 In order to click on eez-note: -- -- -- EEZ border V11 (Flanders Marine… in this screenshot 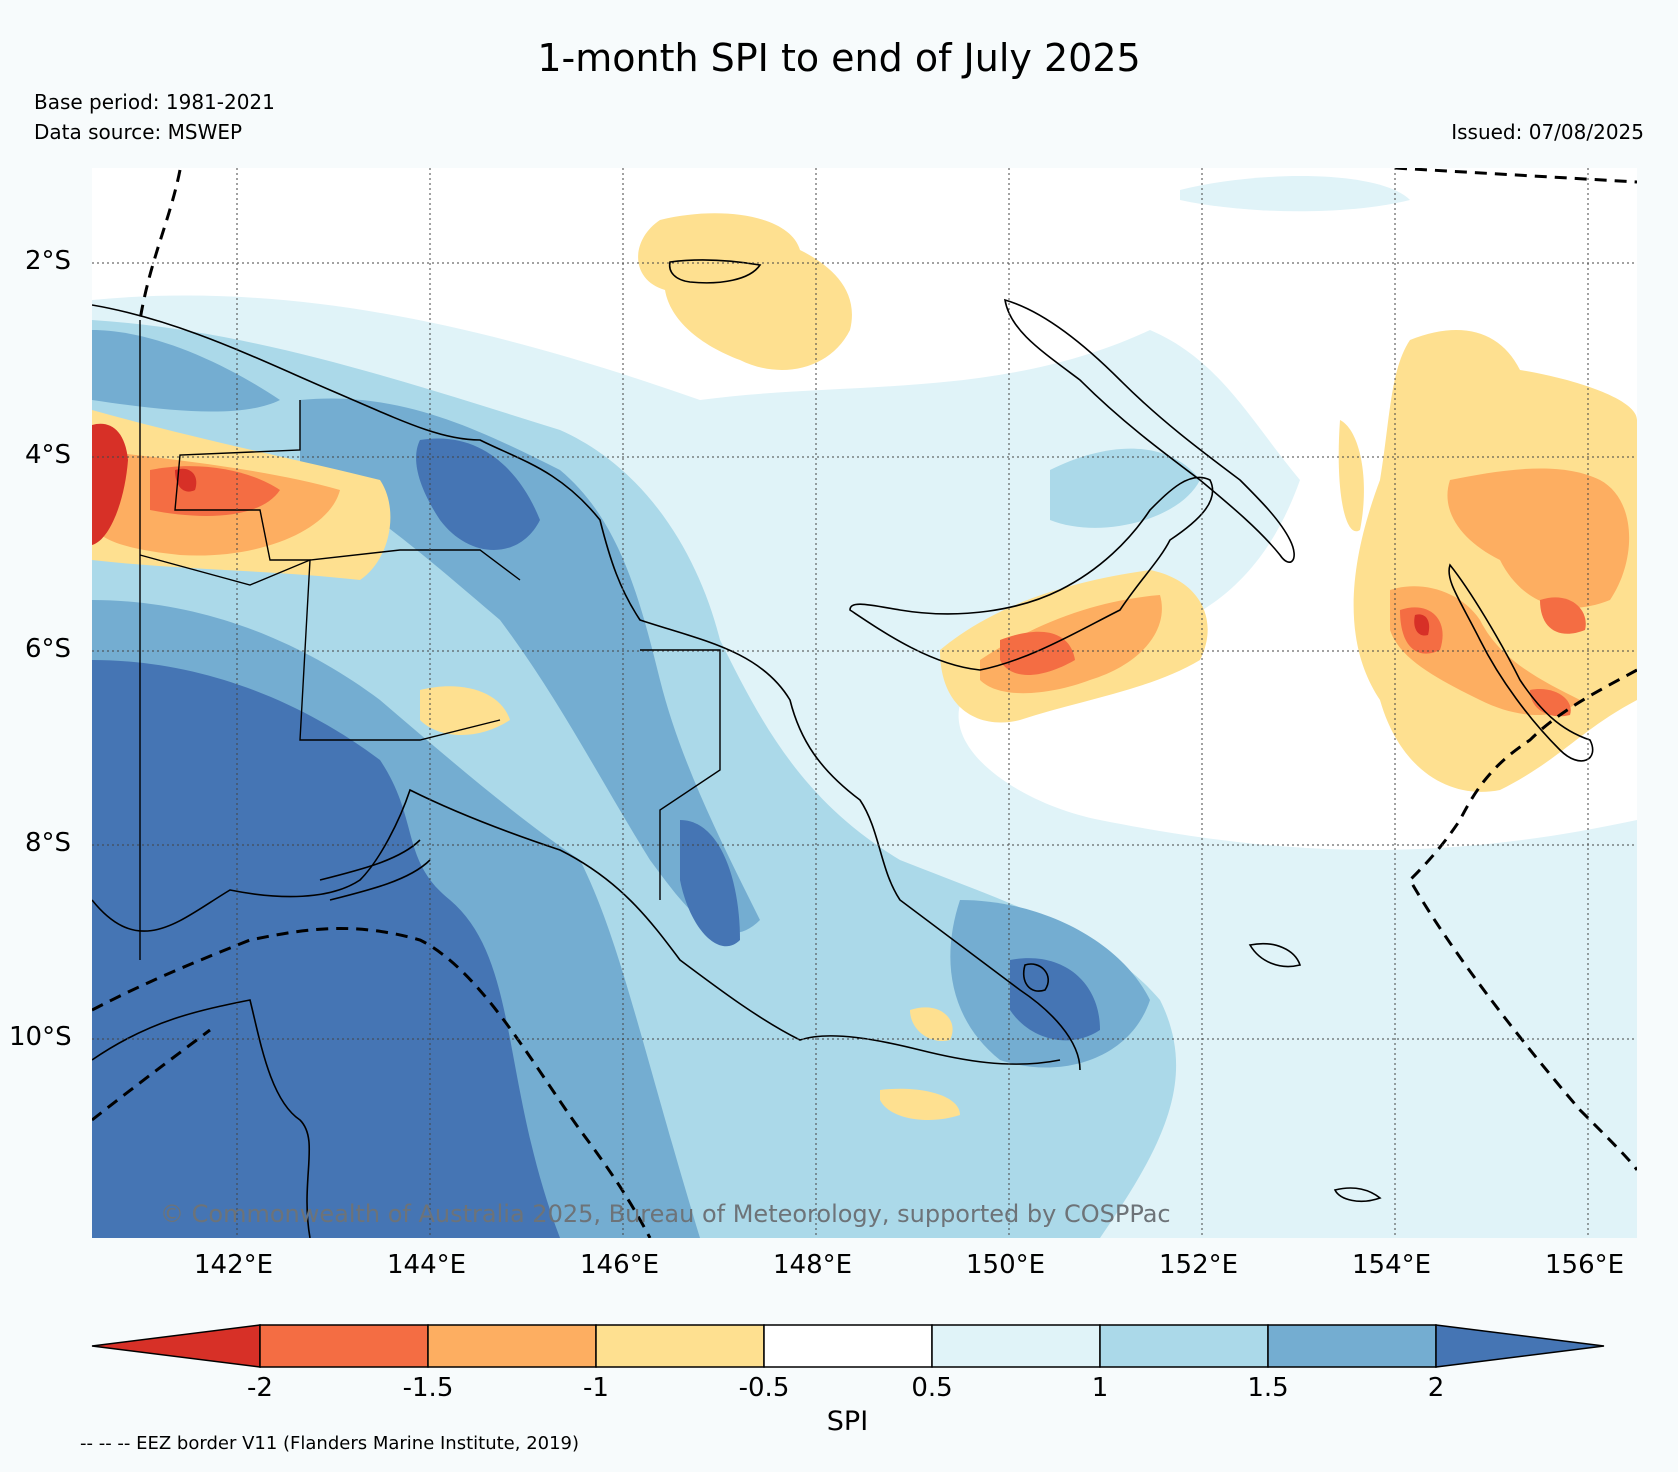, I will do `click(330, 1443)`.